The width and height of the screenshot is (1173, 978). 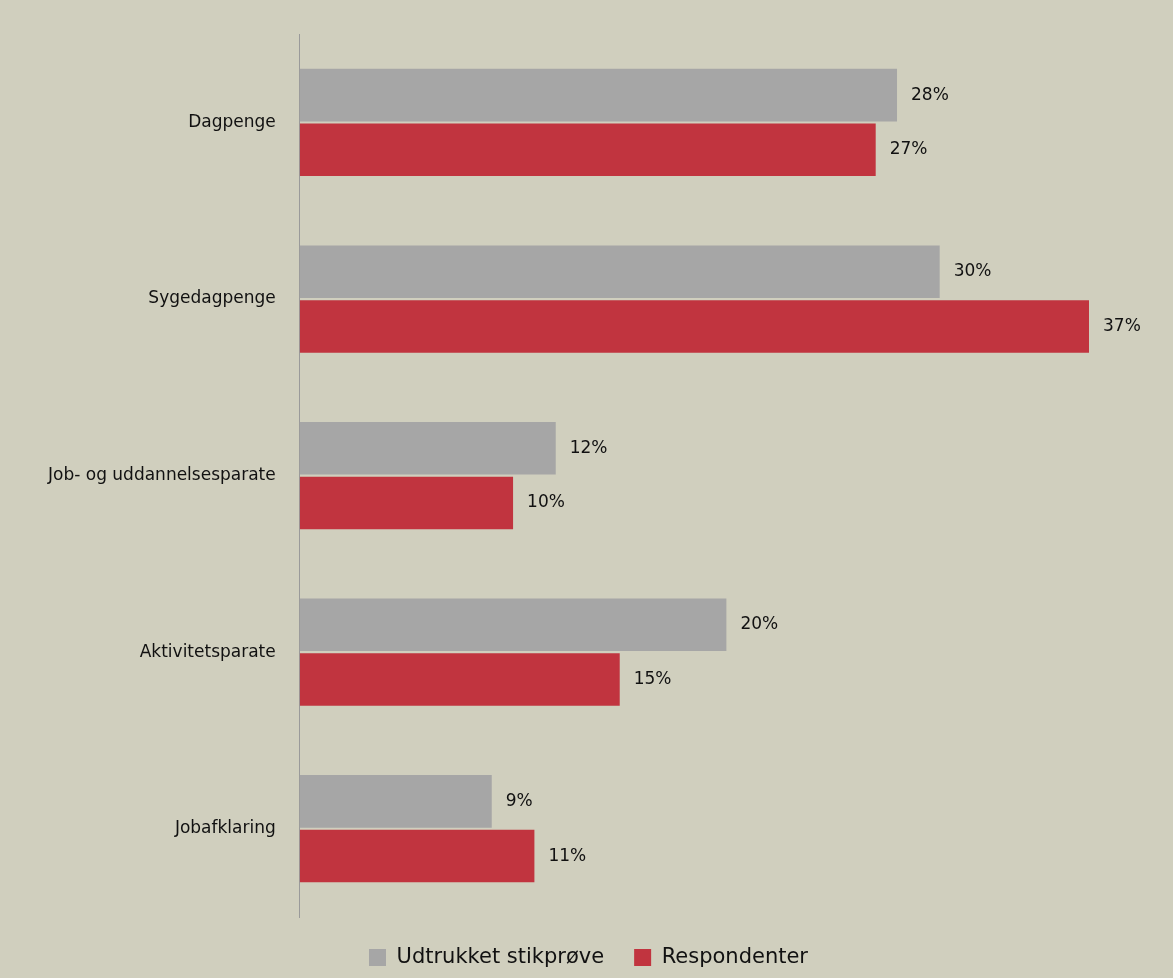 I want to click on data-label: 28%, so click(x=930, y=93).